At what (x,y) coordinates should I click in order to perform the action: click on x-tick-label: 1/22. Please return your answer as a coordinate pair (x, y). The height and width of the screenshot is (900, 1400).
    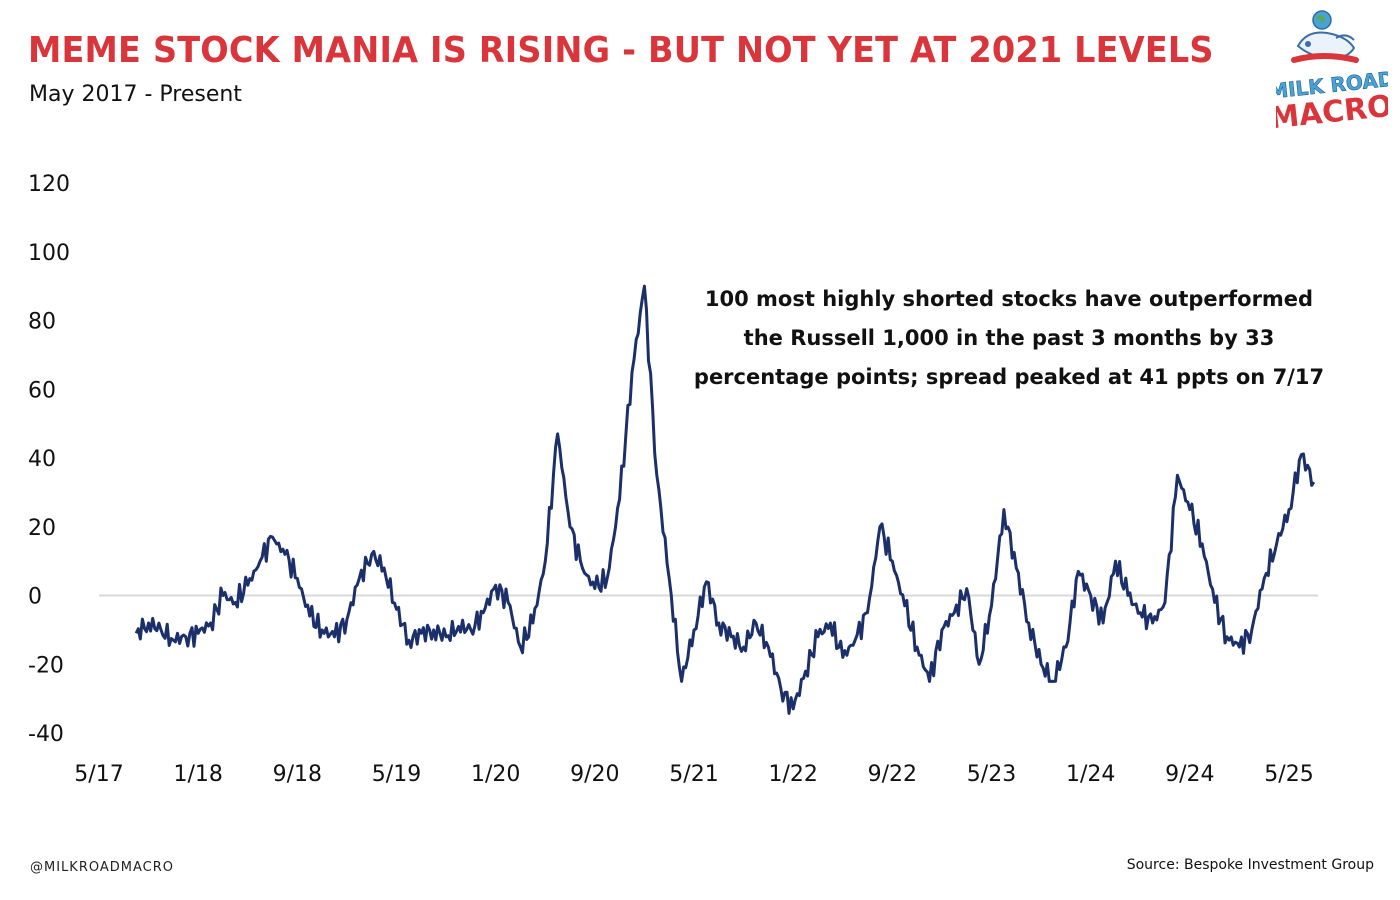
    Looking at the image, I should click on (792, 774).